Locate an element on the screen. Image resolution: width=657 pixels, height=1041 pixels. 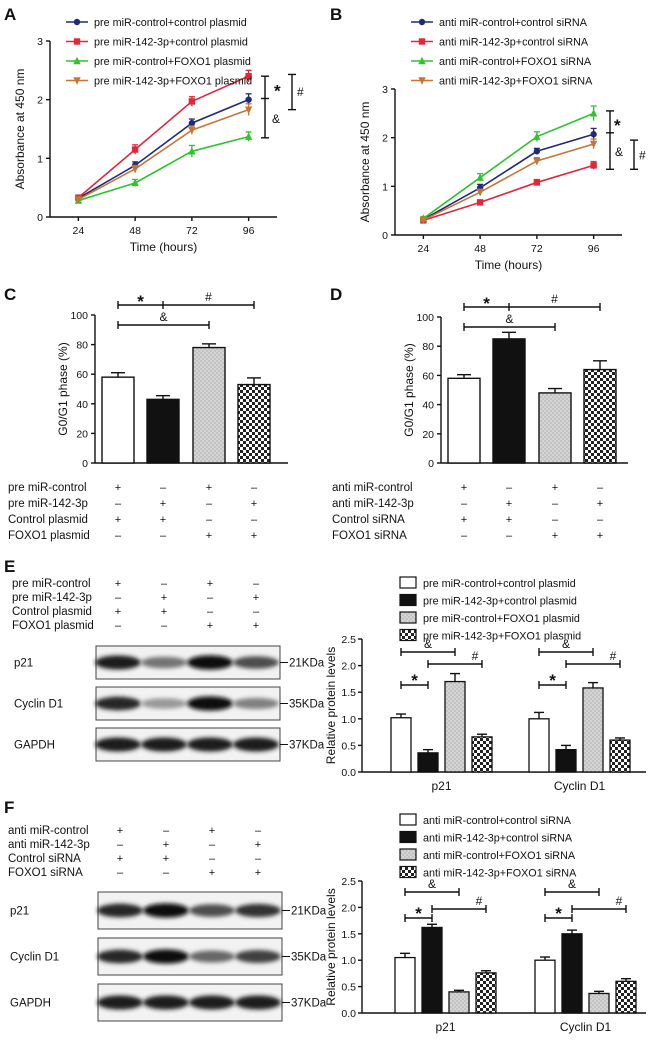
condition-label: pre miR-control is located at coordinates (51, 584).